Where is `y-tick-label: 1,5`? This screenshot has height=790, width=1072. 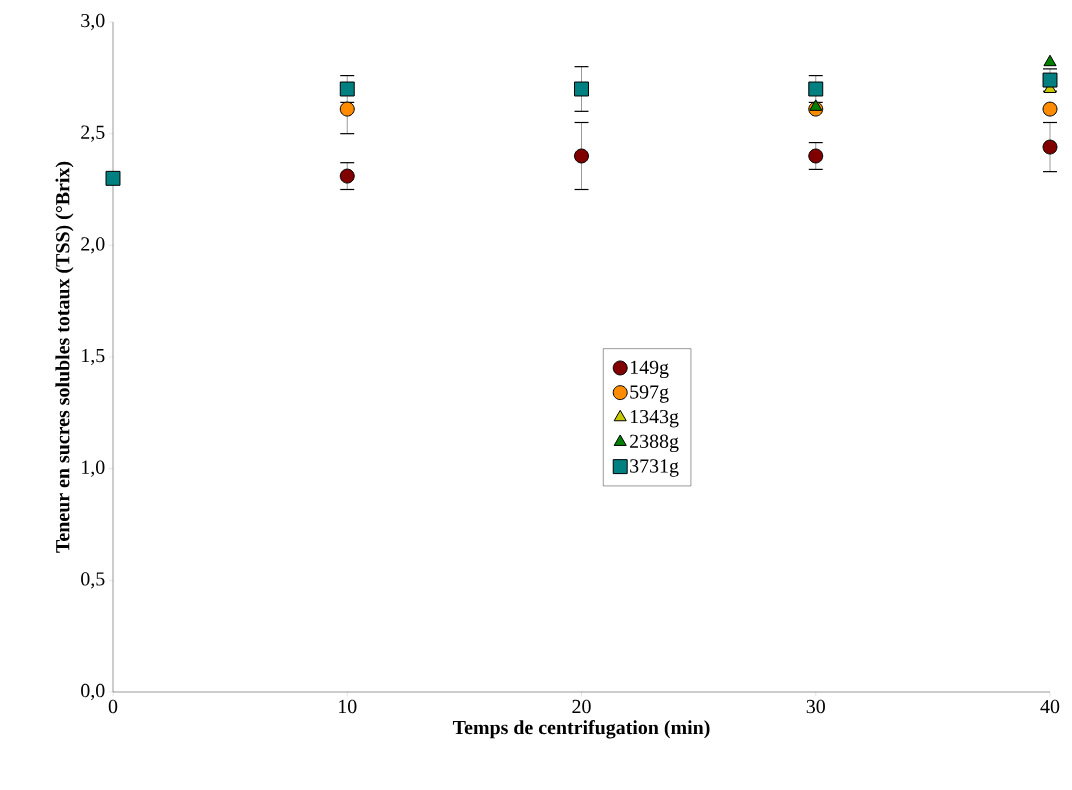 y-tick-label: 1,5 is located at coordinates (93, 357).